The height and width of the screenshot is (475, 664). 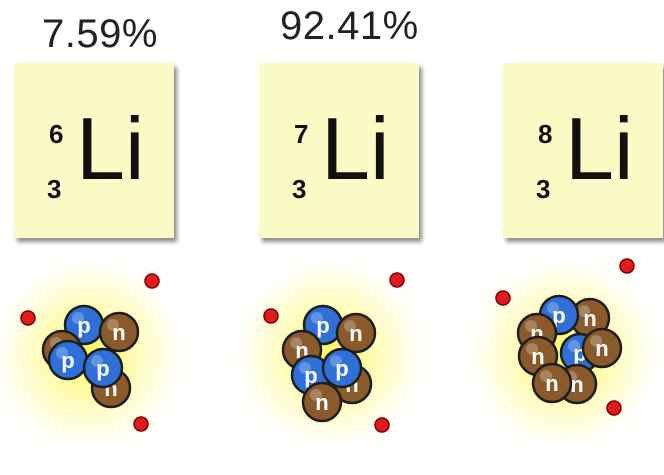 I want to click on element-card-li7: 7 3 Li, so click(x=339, y=150).